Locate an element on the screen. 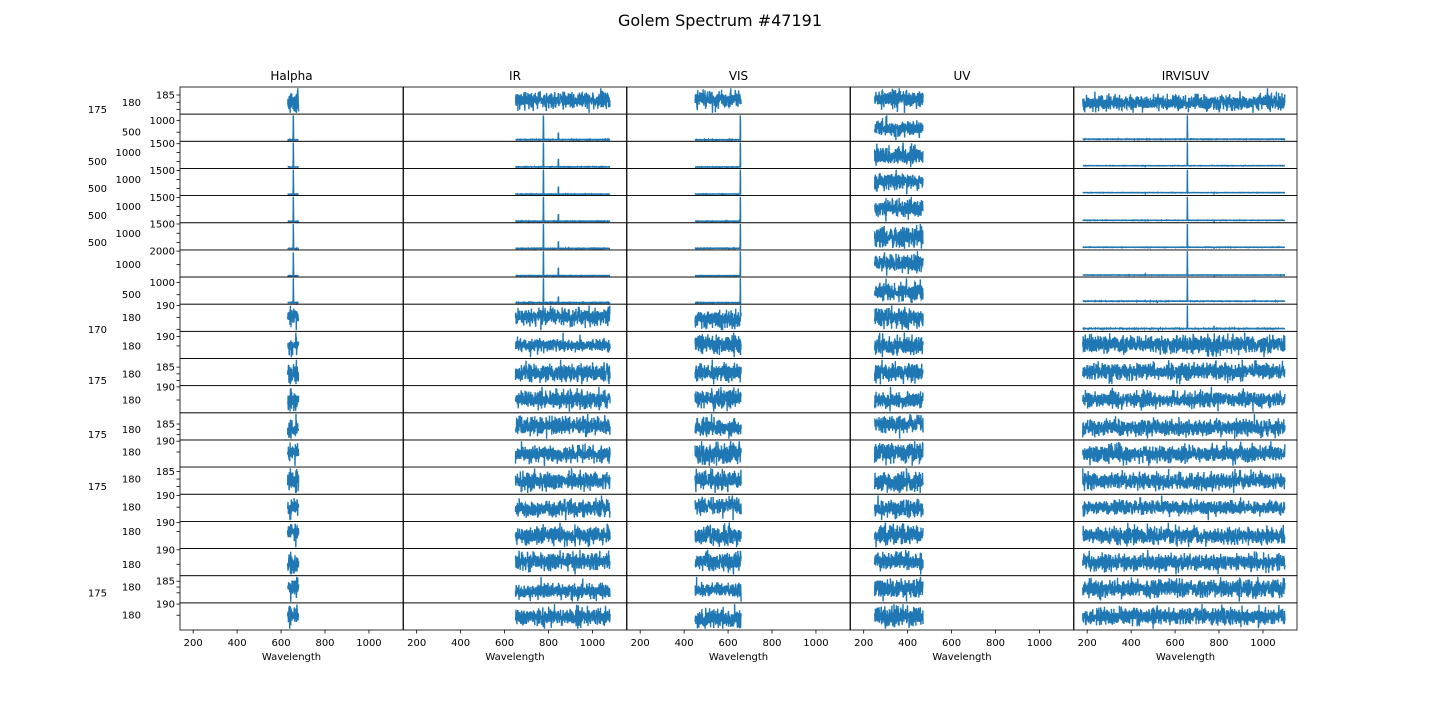 The width and height of the screenshot is (1440, 720). column-title: IR is located at coordinates (515, 76).